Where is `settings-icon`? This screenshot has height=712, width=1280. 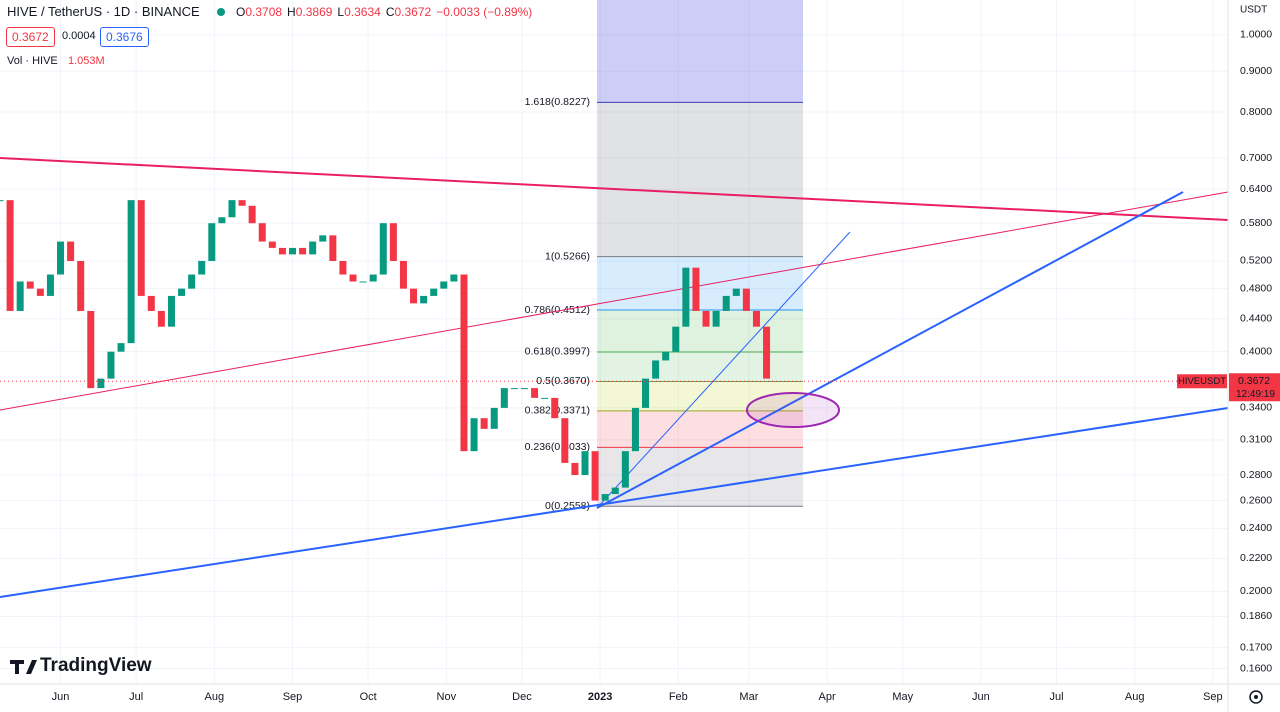 settings-icon is located at coordinates (1256, 697).